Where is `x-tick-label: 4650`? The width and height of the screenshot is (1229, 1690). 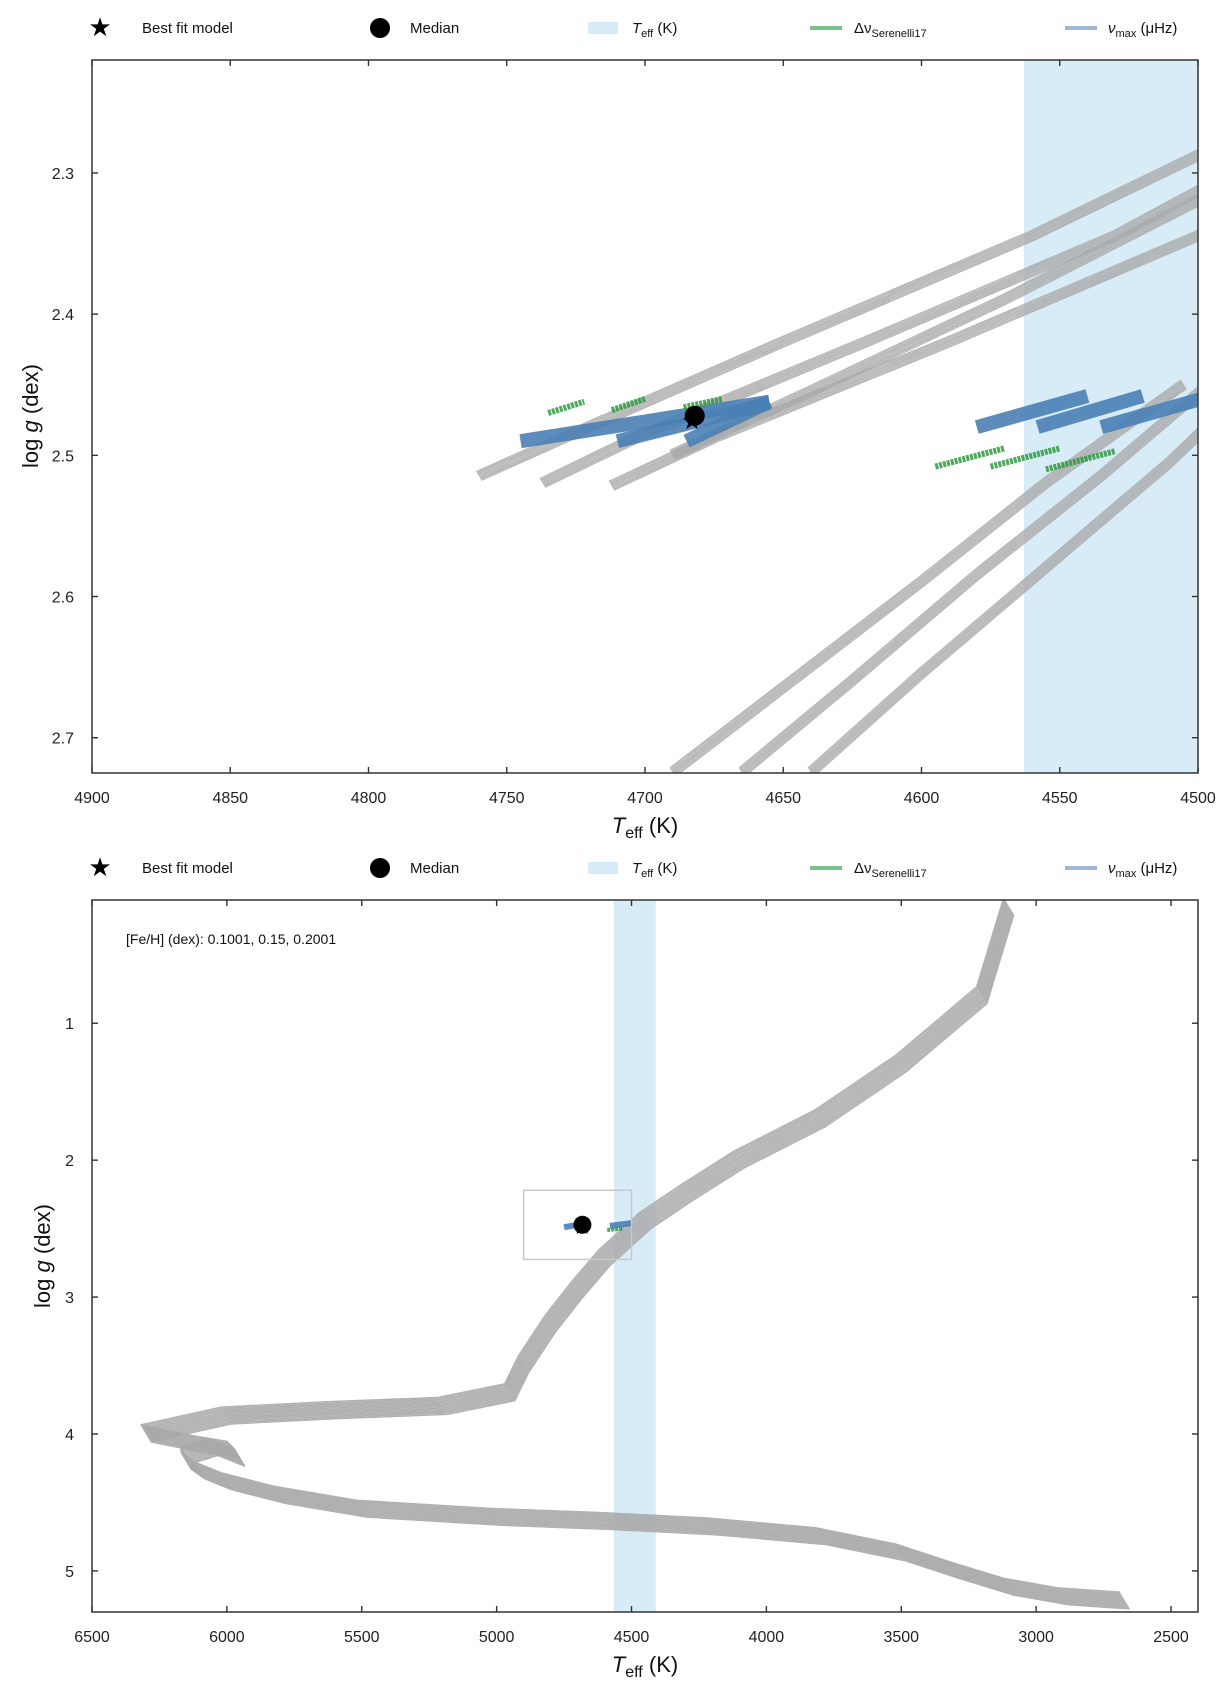 x-tick-label: 4650 is located at coordinates (783, 798).